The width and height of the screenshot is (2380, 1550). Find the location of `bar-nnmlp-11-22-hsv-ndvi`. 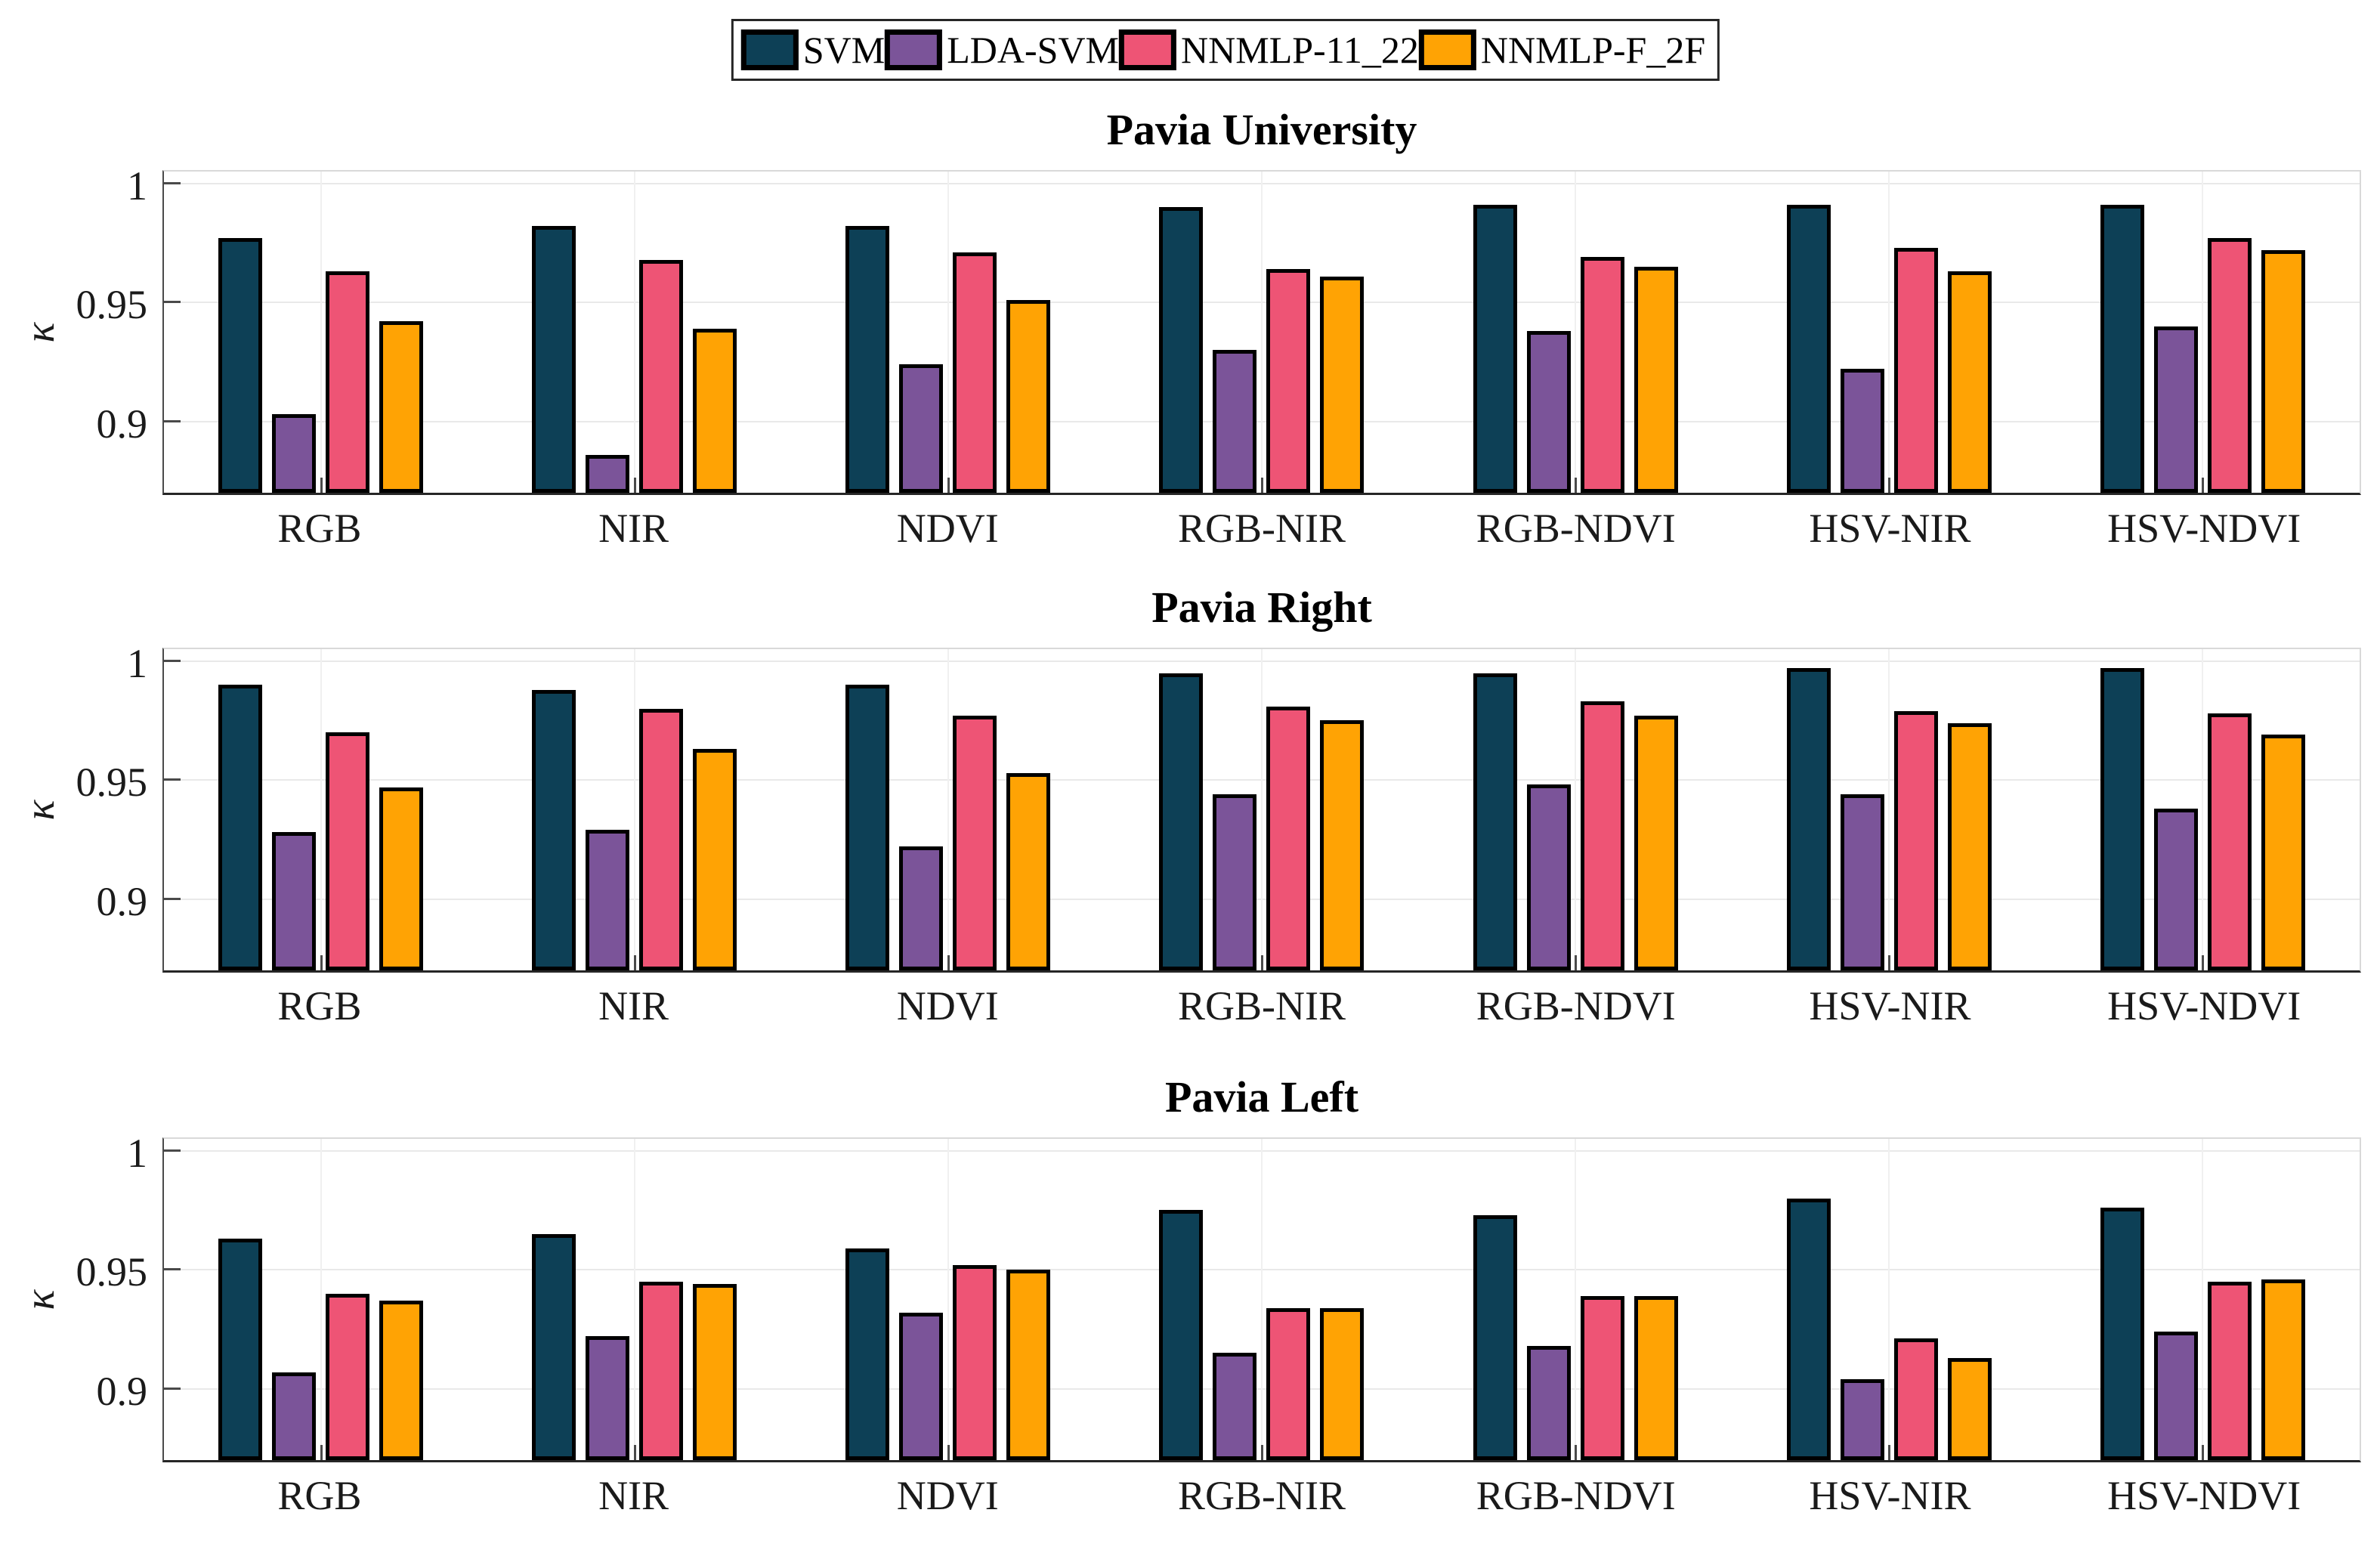

bar-nnmlp-11-22-hsv-ndvi is located at coordinates (2229, 365).